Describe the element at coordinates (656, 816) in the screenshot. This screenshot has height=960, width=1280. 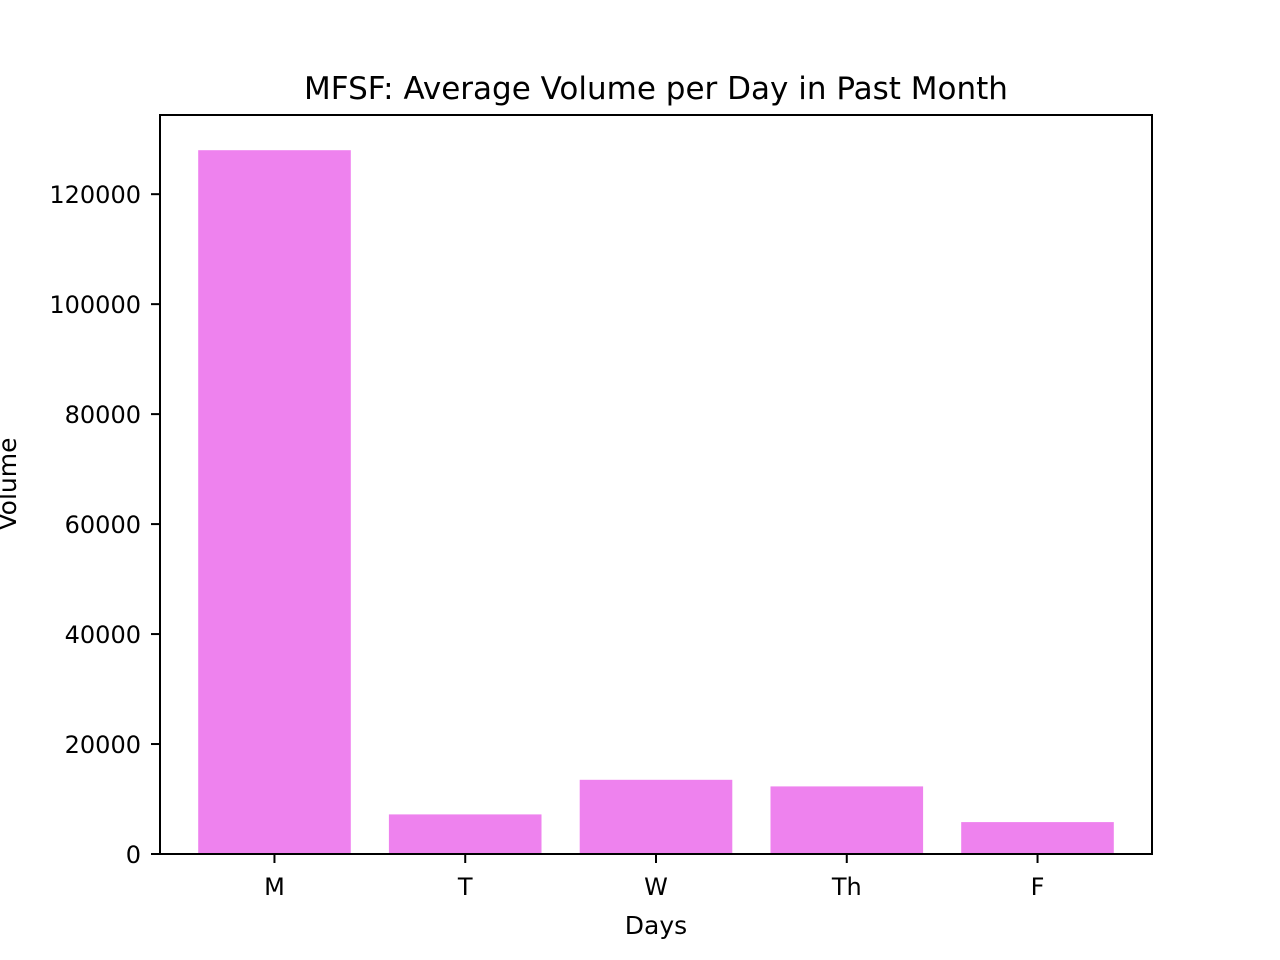
I see `bar-w` at that location.